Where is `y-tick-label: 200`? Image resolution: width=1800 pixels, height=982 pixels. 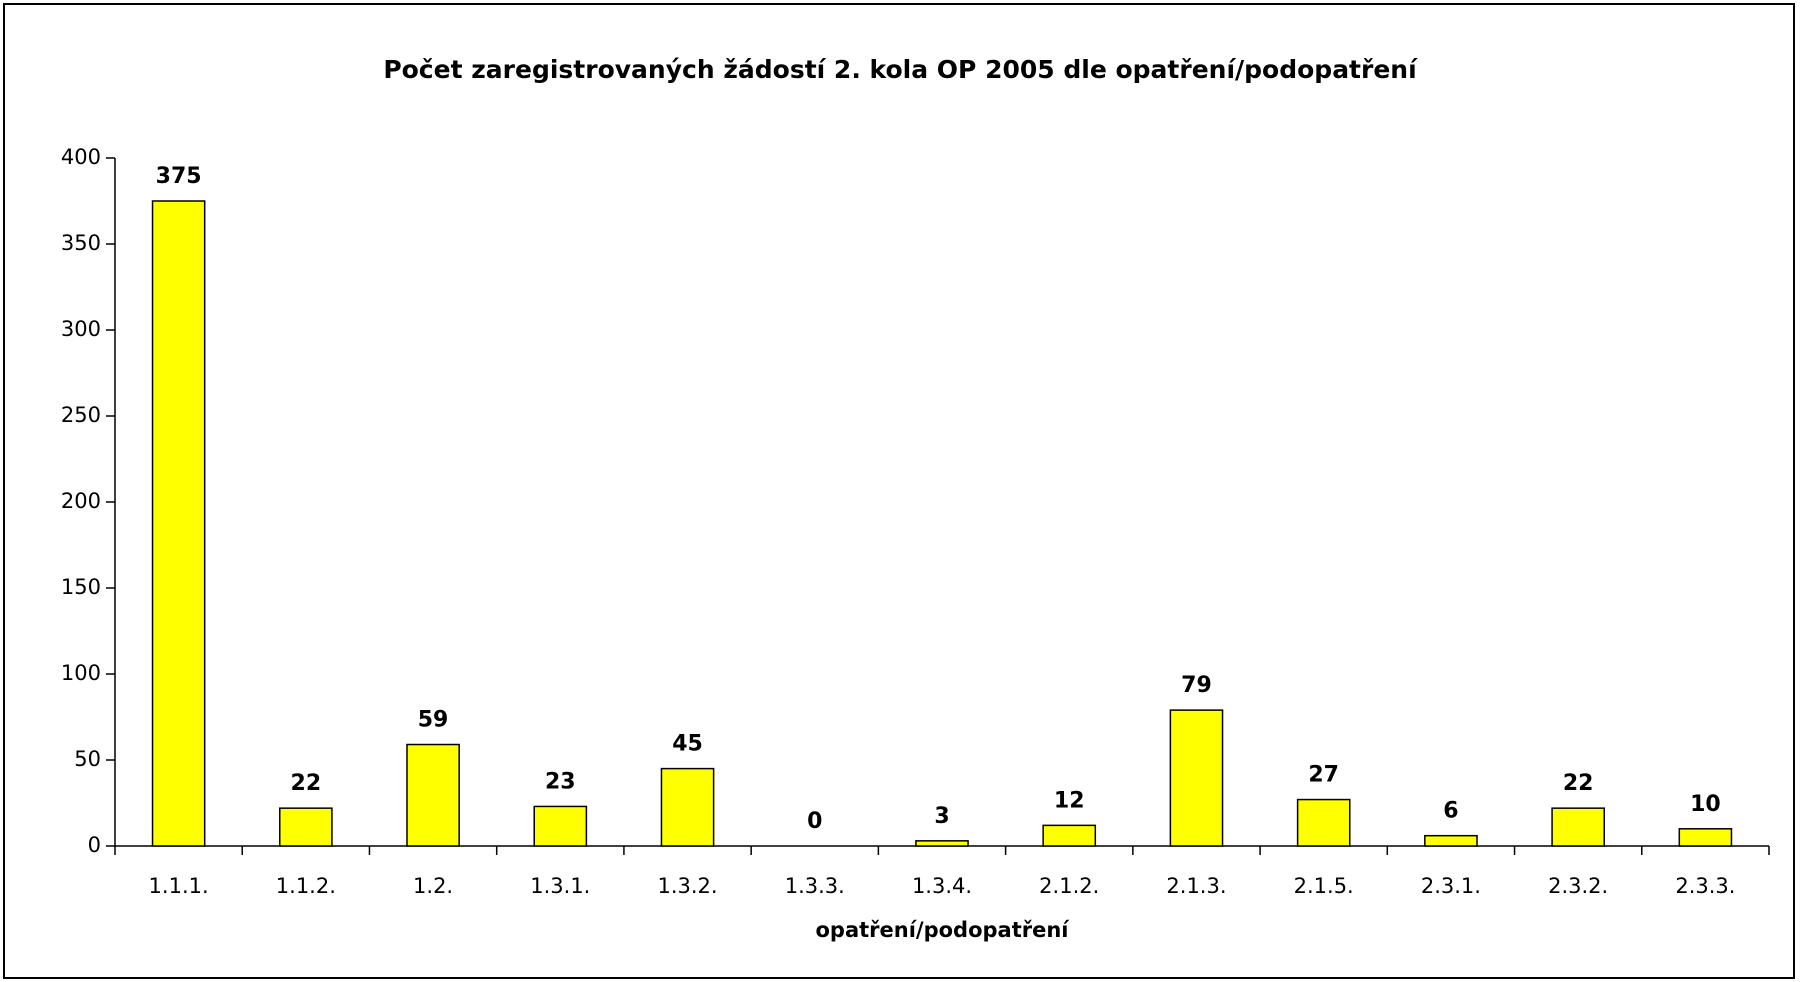
y-tick-label: 200 is located at coordinates (81, 501).